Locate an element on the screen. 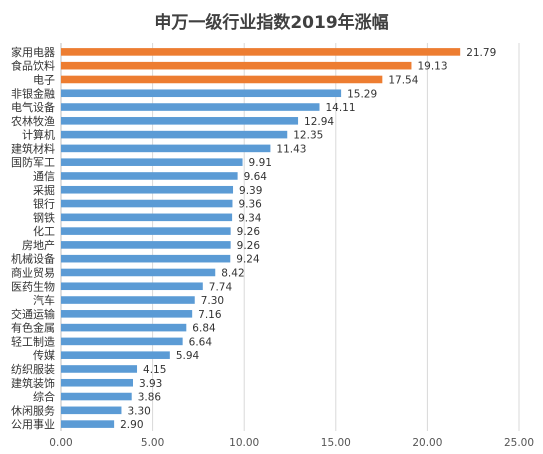 The width and height of the screenshot is (543, 454). data-label: 19.13 is located at coordinates (432, 67).